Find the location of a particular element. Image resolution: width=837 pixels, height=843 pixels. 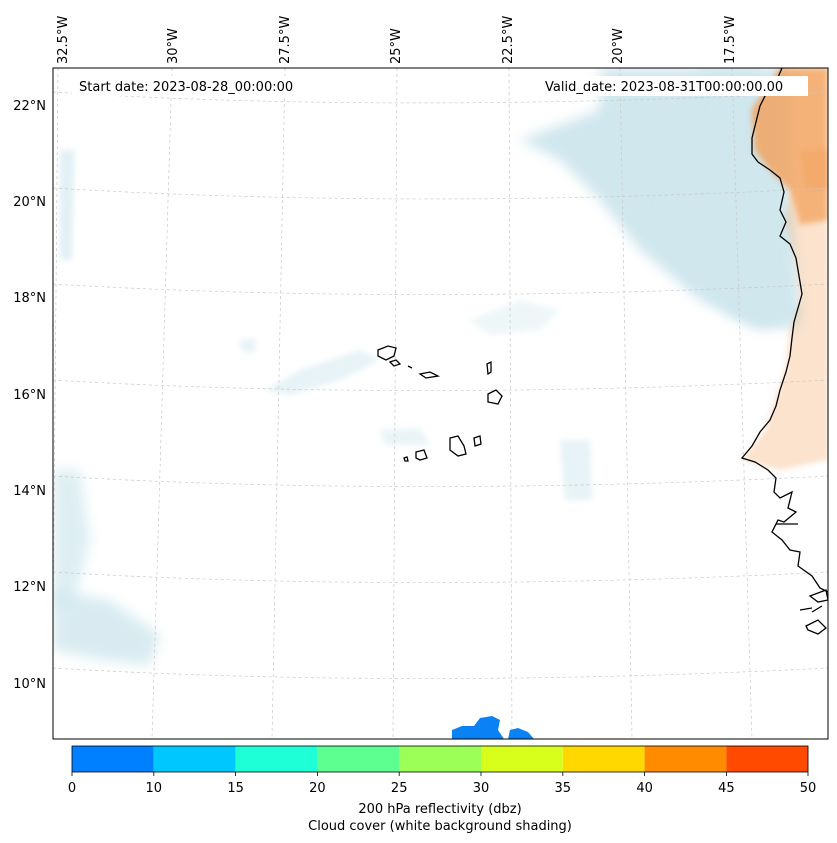

valid-date-label: Valid_date: 2023-08-31T00:00:00.00 is located at coordinates (664, 87).